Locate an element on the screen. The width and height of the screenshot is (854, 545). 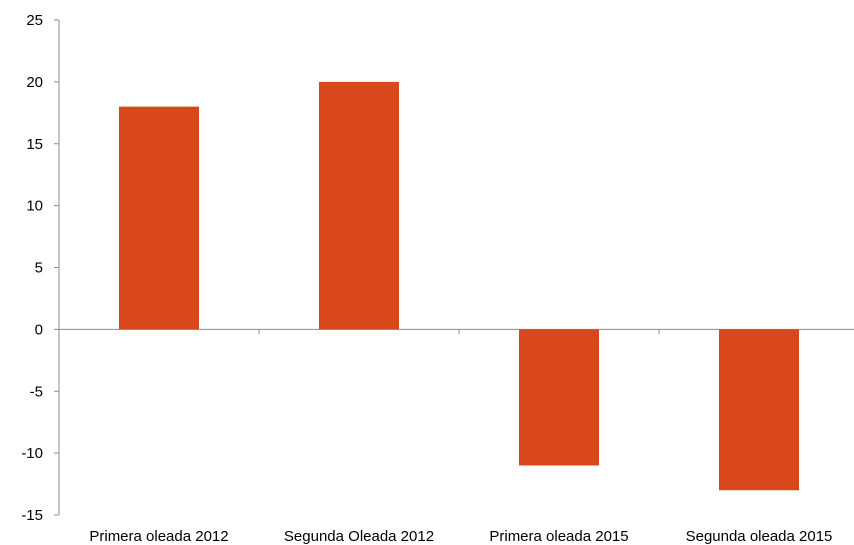
y-tick-label: -10 is located at coordinates (32, 453).